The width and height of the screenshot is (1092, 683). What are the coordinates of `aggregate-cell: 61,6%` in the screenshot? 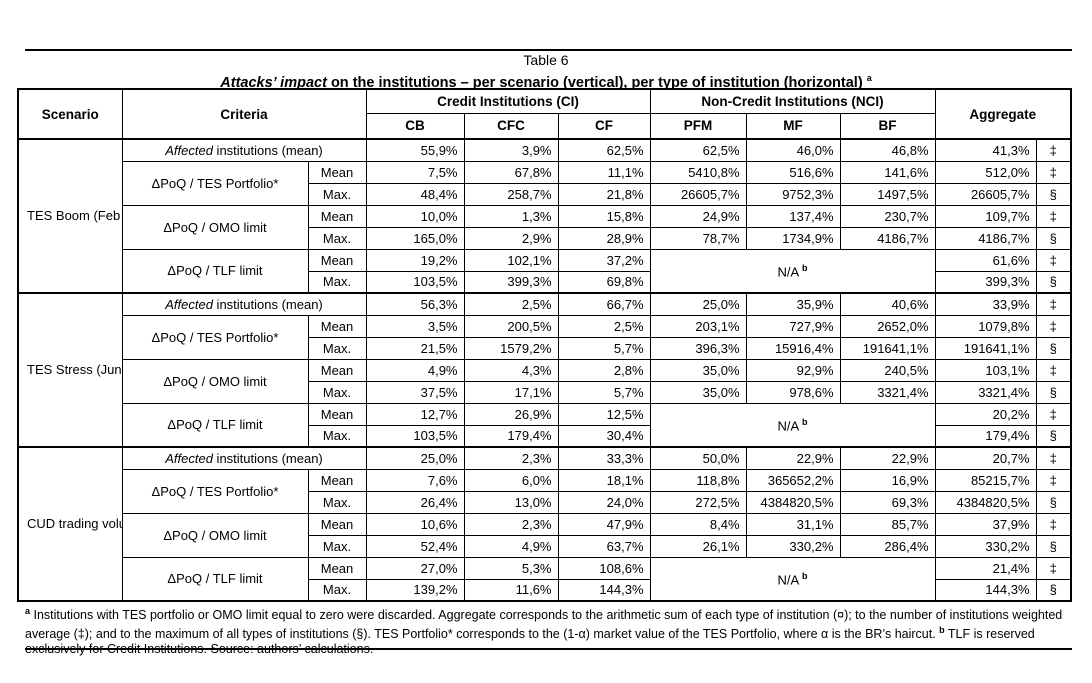 It's located at (985, 260).